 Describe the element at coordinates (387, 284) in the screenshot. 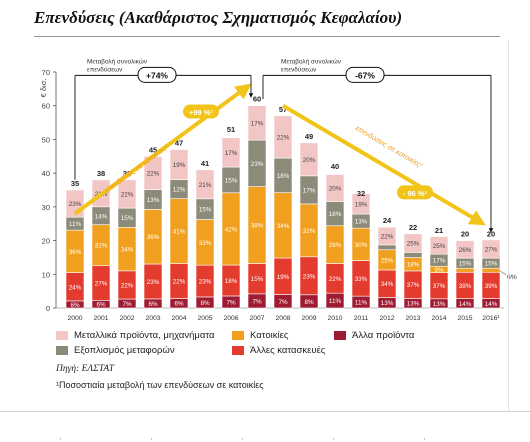

I see `segment-label: 34%` at that location.